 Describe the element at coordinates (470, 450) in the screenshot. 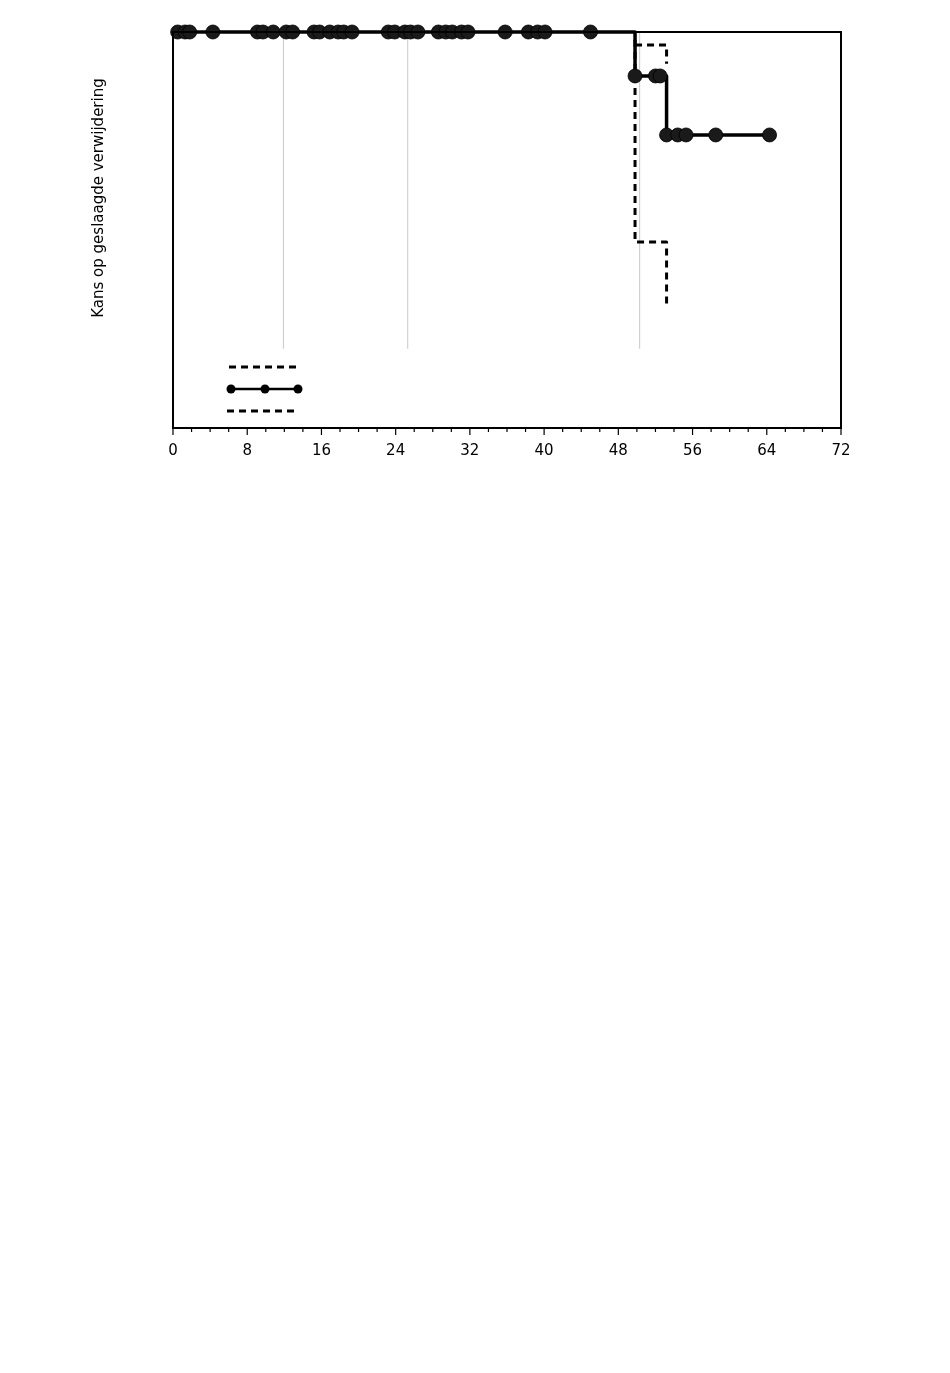

I see `x-tick-label: 32` at that location.